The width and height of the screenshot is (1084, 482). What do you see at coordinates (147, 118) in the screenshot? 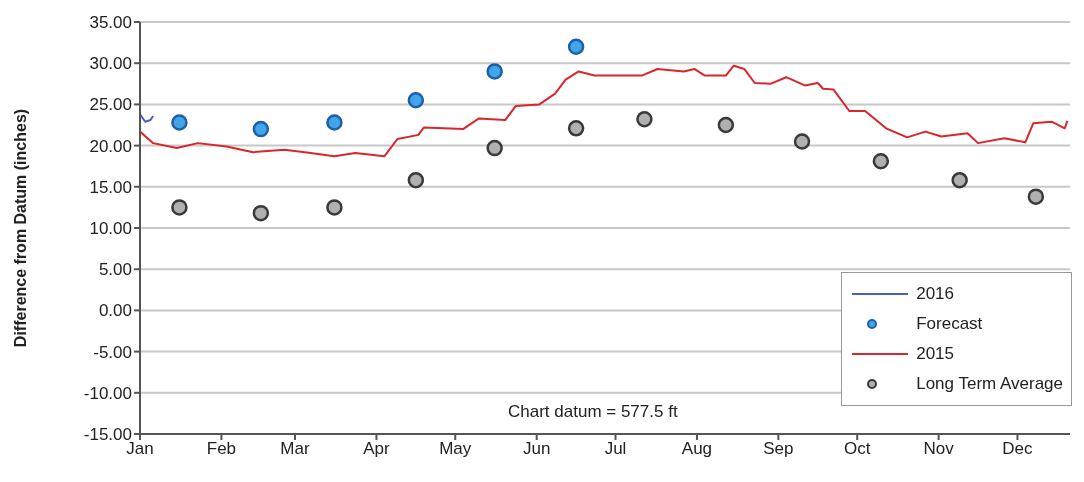
I see `line-series` at bounding box center [147, 118].